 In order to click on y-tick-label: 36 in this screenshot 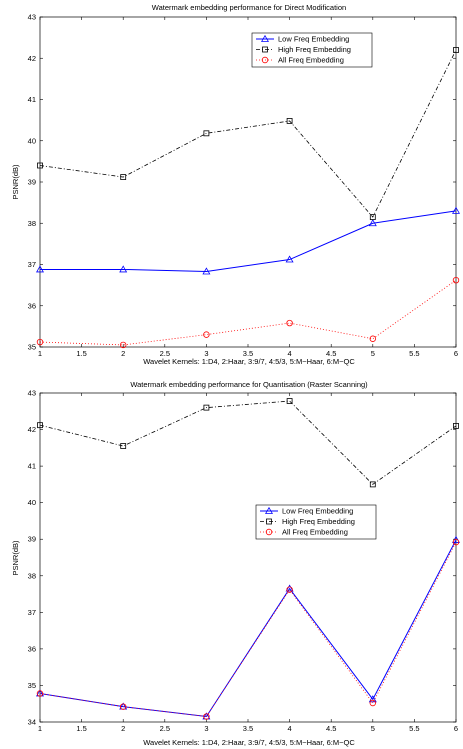, I will do `click(32, 305)`.